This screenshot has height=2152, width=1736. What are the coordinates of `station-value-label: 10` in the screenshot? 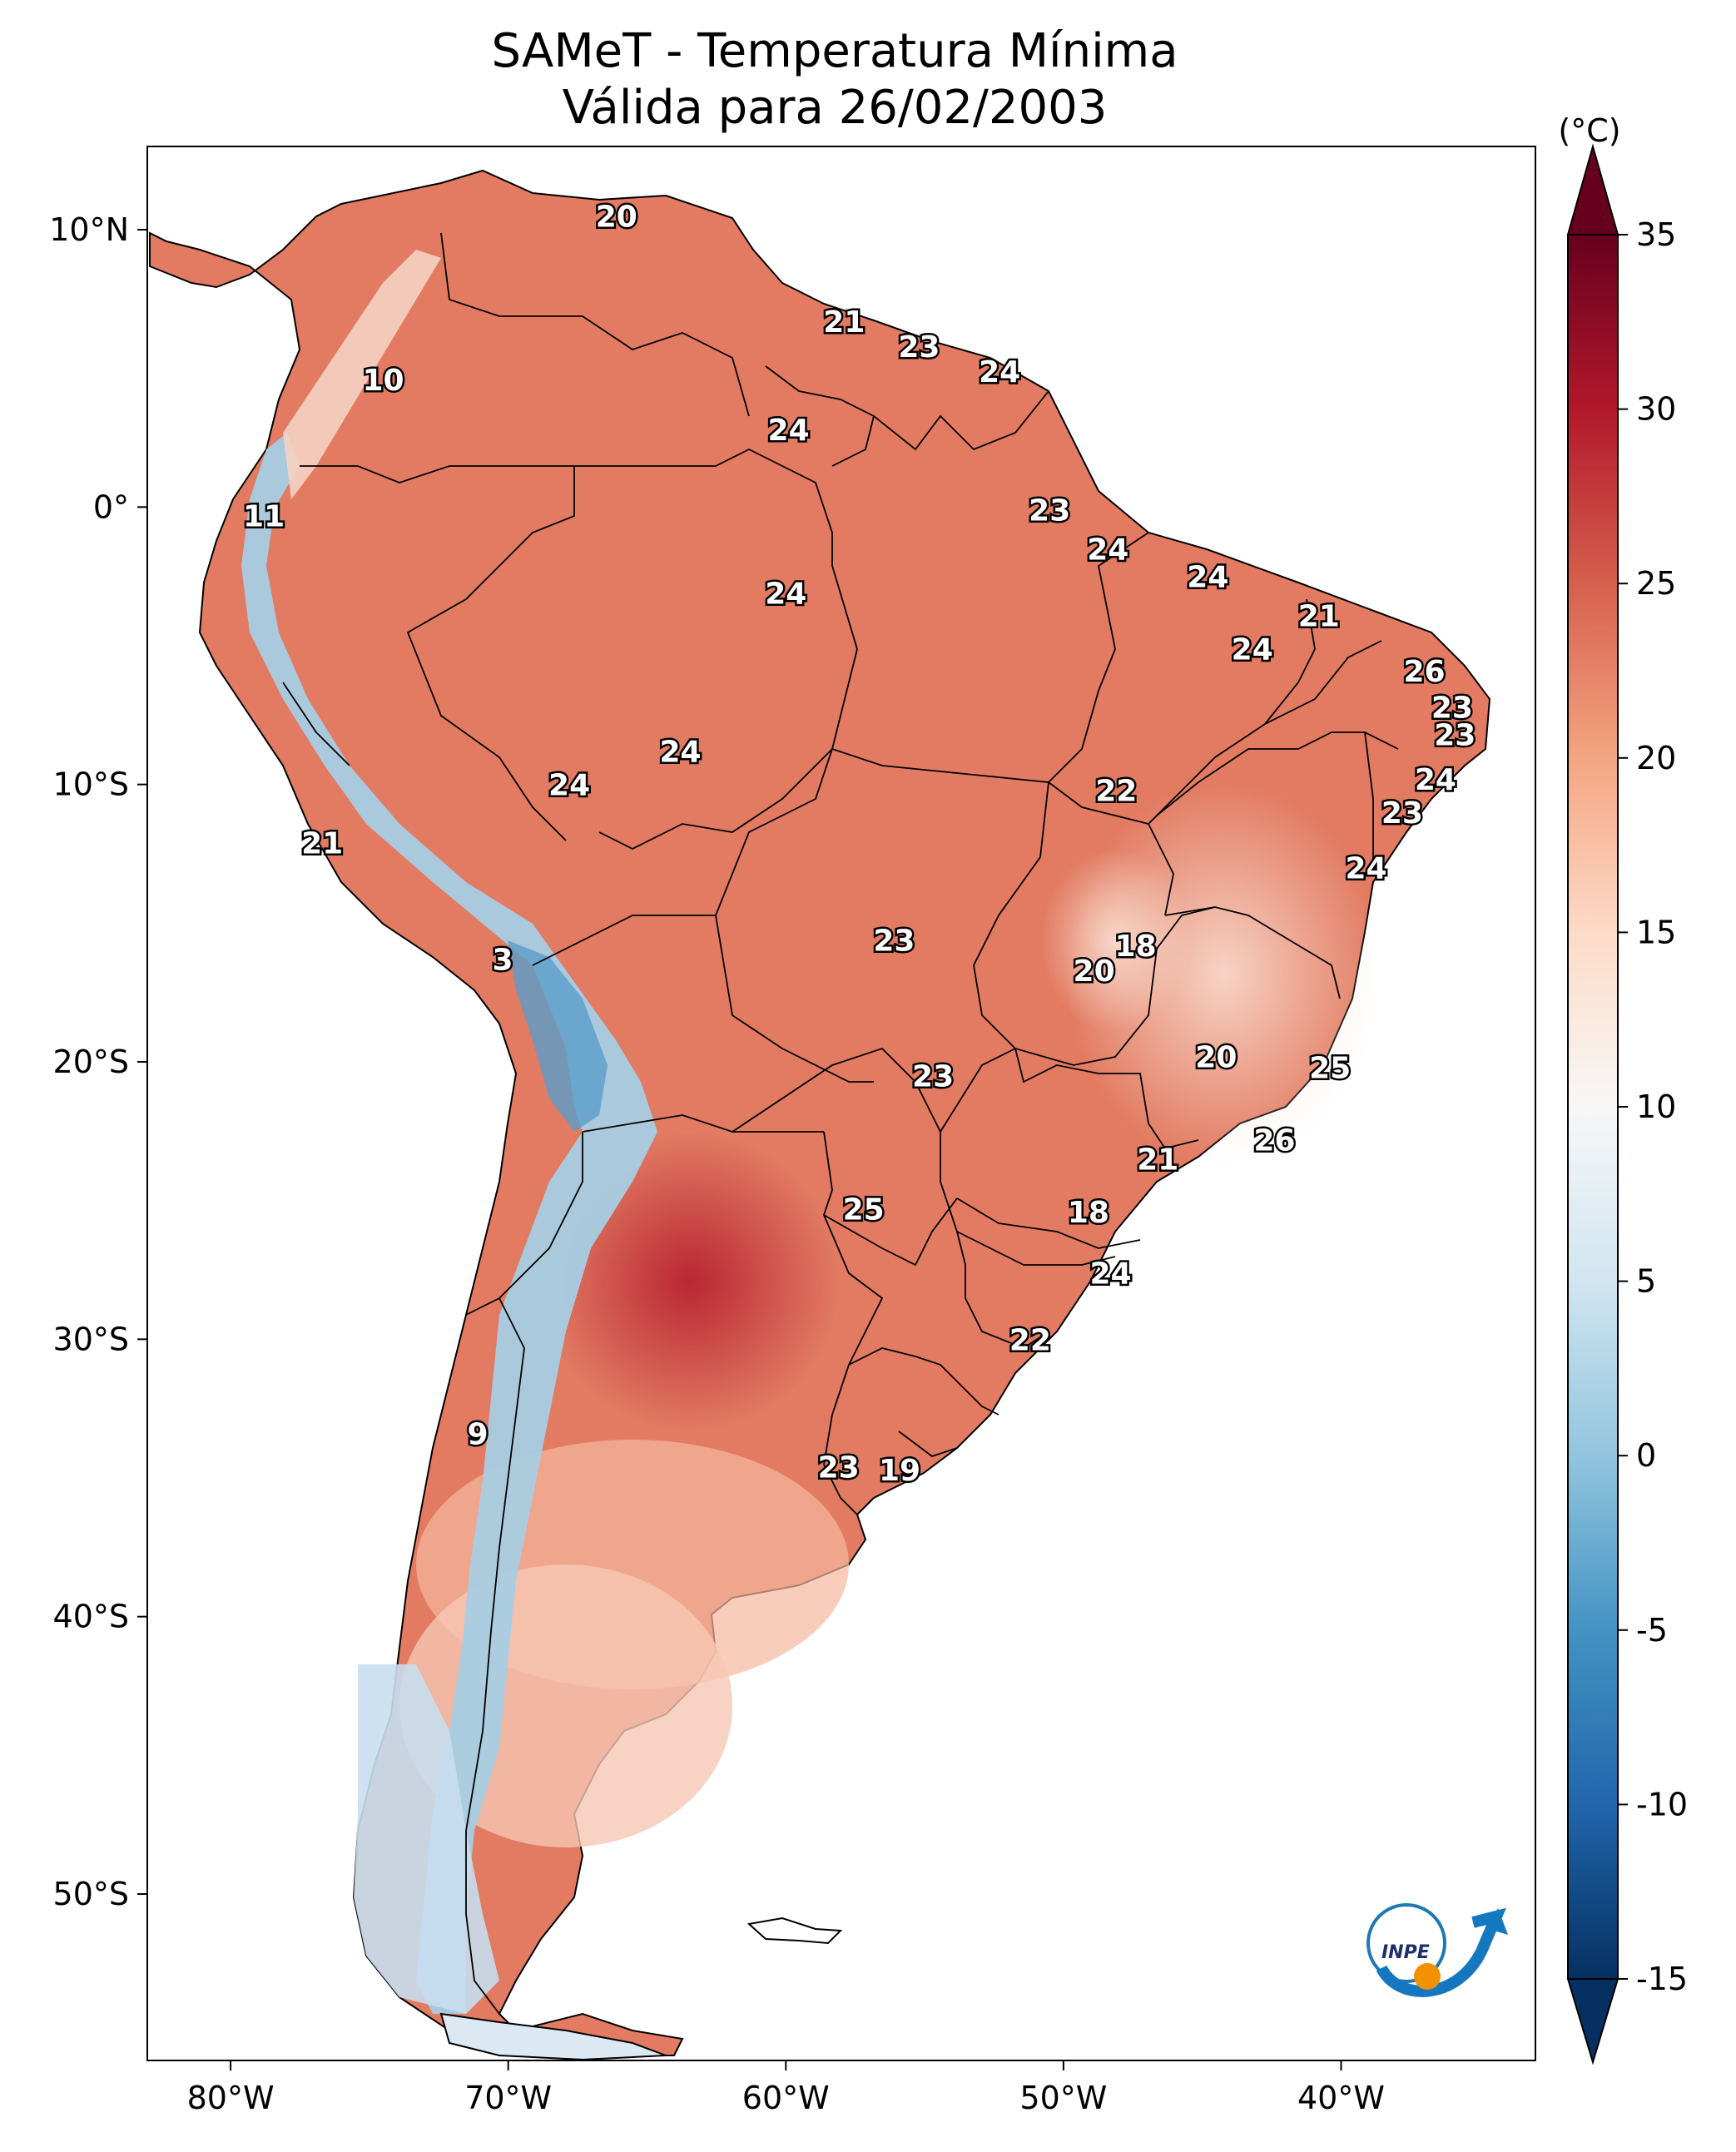 It's located at (383, 381).